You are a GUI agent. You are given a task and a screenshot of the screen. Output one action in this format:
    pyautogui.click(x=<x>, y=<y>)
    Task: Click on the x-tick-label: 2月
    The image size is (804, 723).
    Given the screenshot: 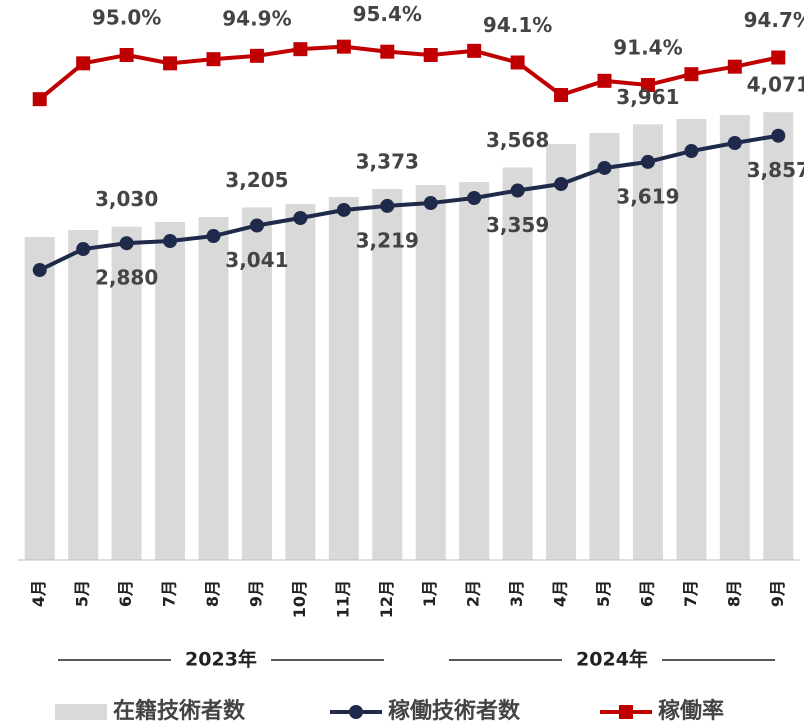 What is the action you would take?
    pyautogui.click(x=473, y=593)
    